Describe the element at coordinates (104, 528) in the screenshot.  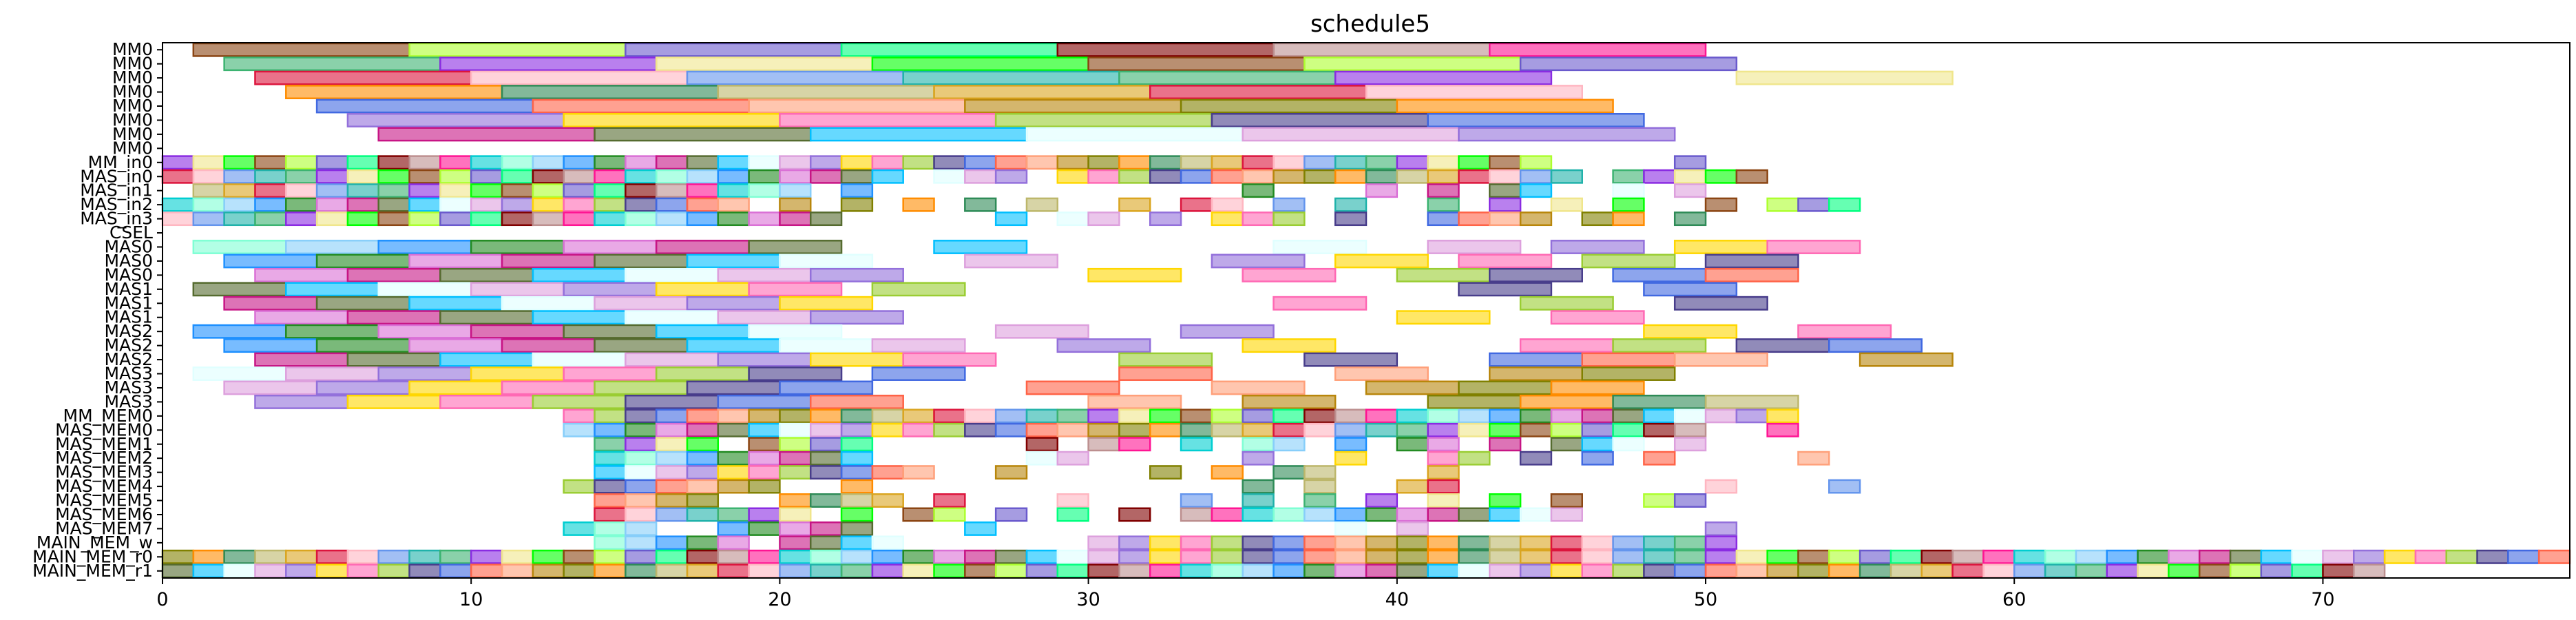
I see `row-label: MAS_MEM7` at that location.